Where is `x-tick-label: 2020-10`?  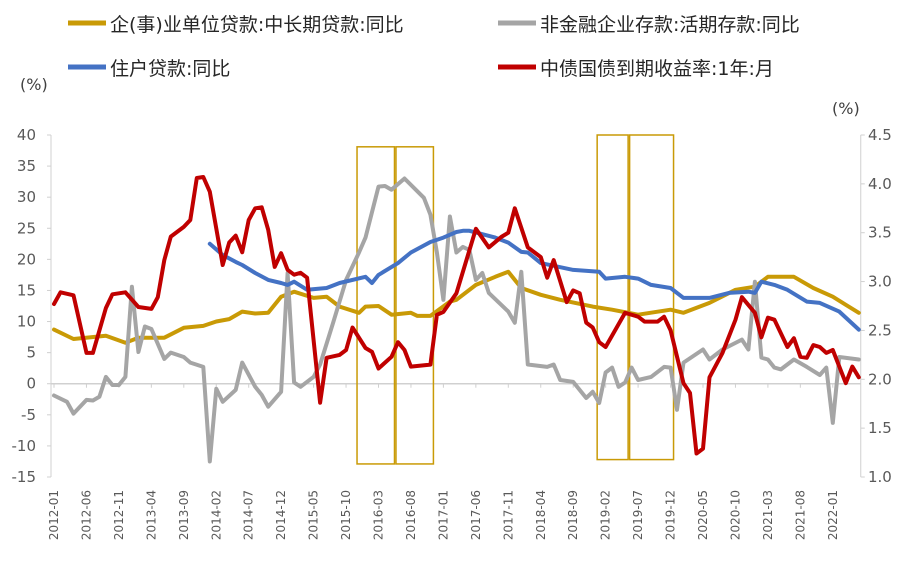 x-tick-label: 2020-10 is located at coordinates (735, 515).